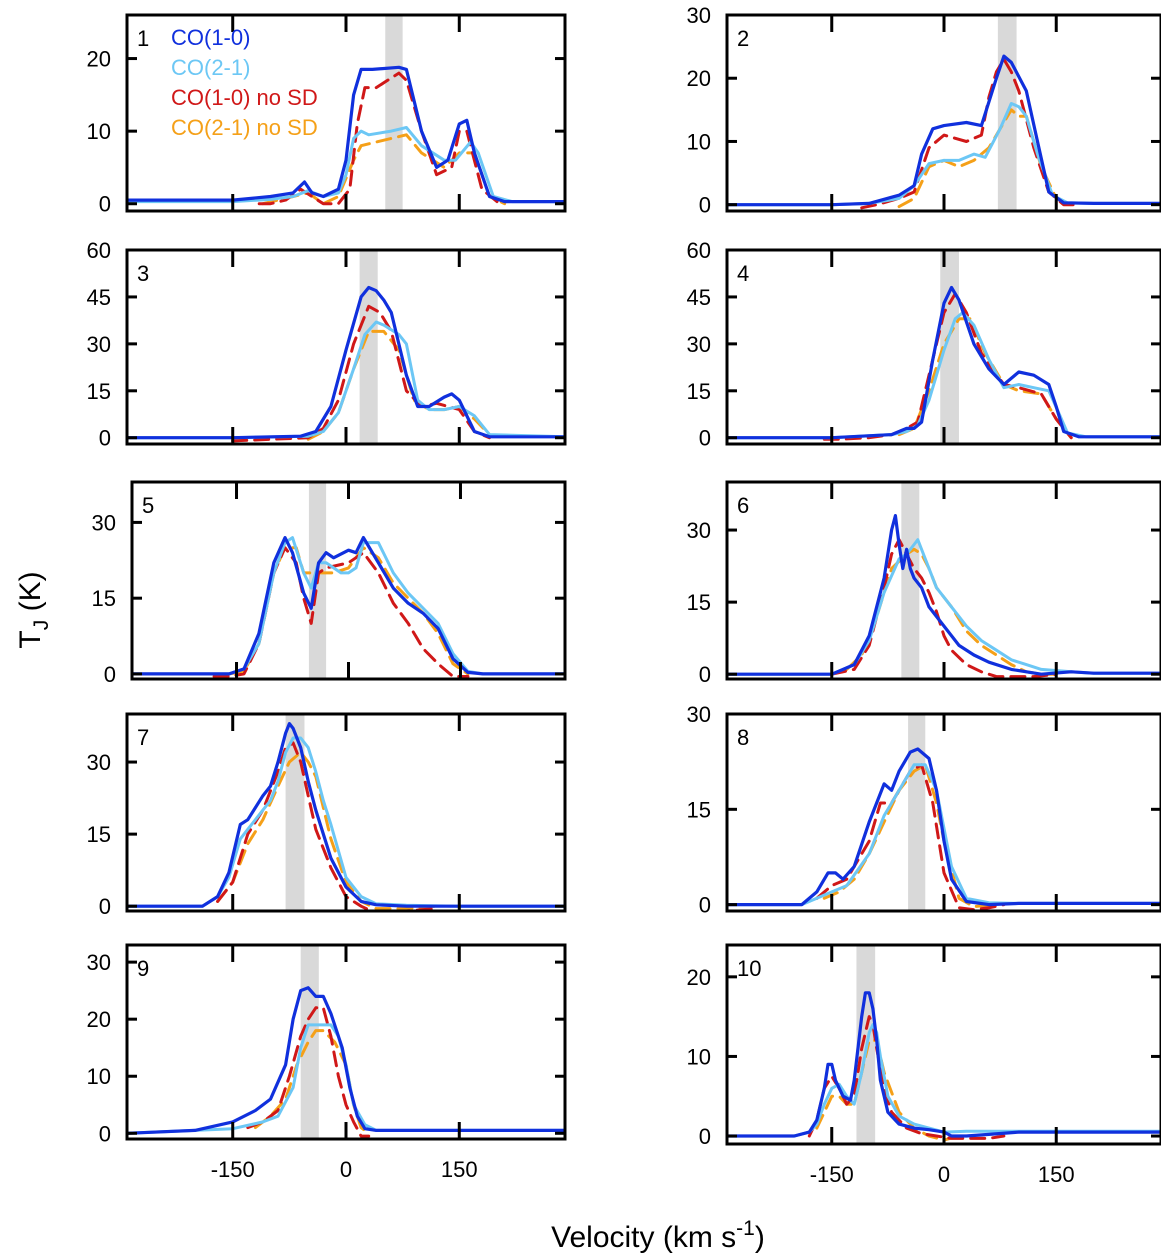  Describe the element at coordinates (244, 97) in the screenshot. I see `legend-entry-co10nosd: CO(1-0) no SD` at that location.